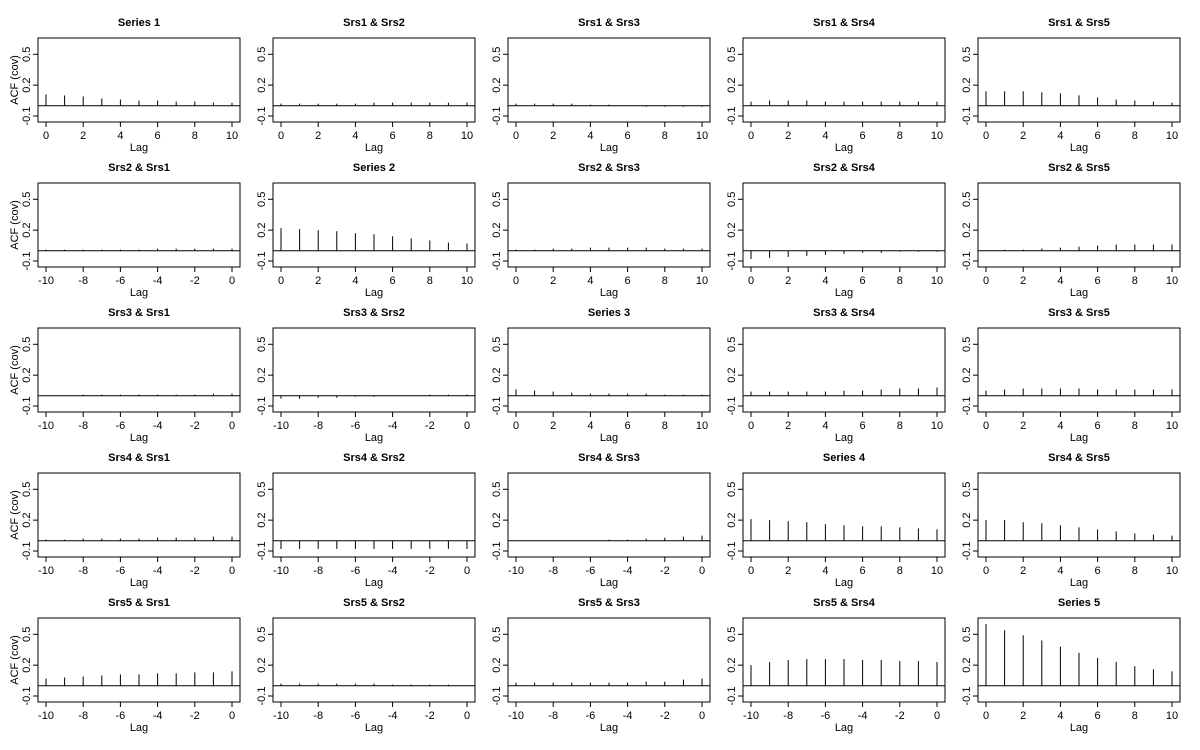 This screenshot has height=750, width=1200. I want to click on panel-title: Series 2, so click(374, 168).